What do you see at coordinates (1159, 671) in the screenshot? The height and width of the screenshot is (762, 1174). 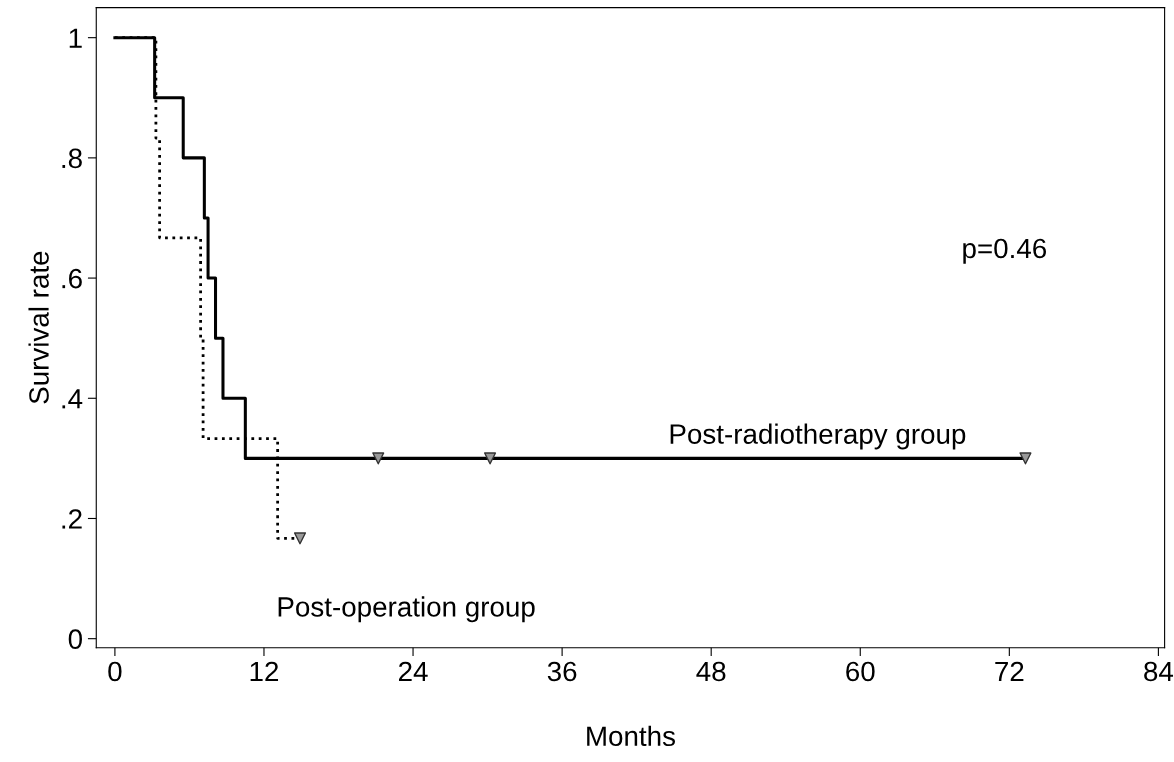 I see `x-tick-label: 84` at bounding box center [1159, 671].